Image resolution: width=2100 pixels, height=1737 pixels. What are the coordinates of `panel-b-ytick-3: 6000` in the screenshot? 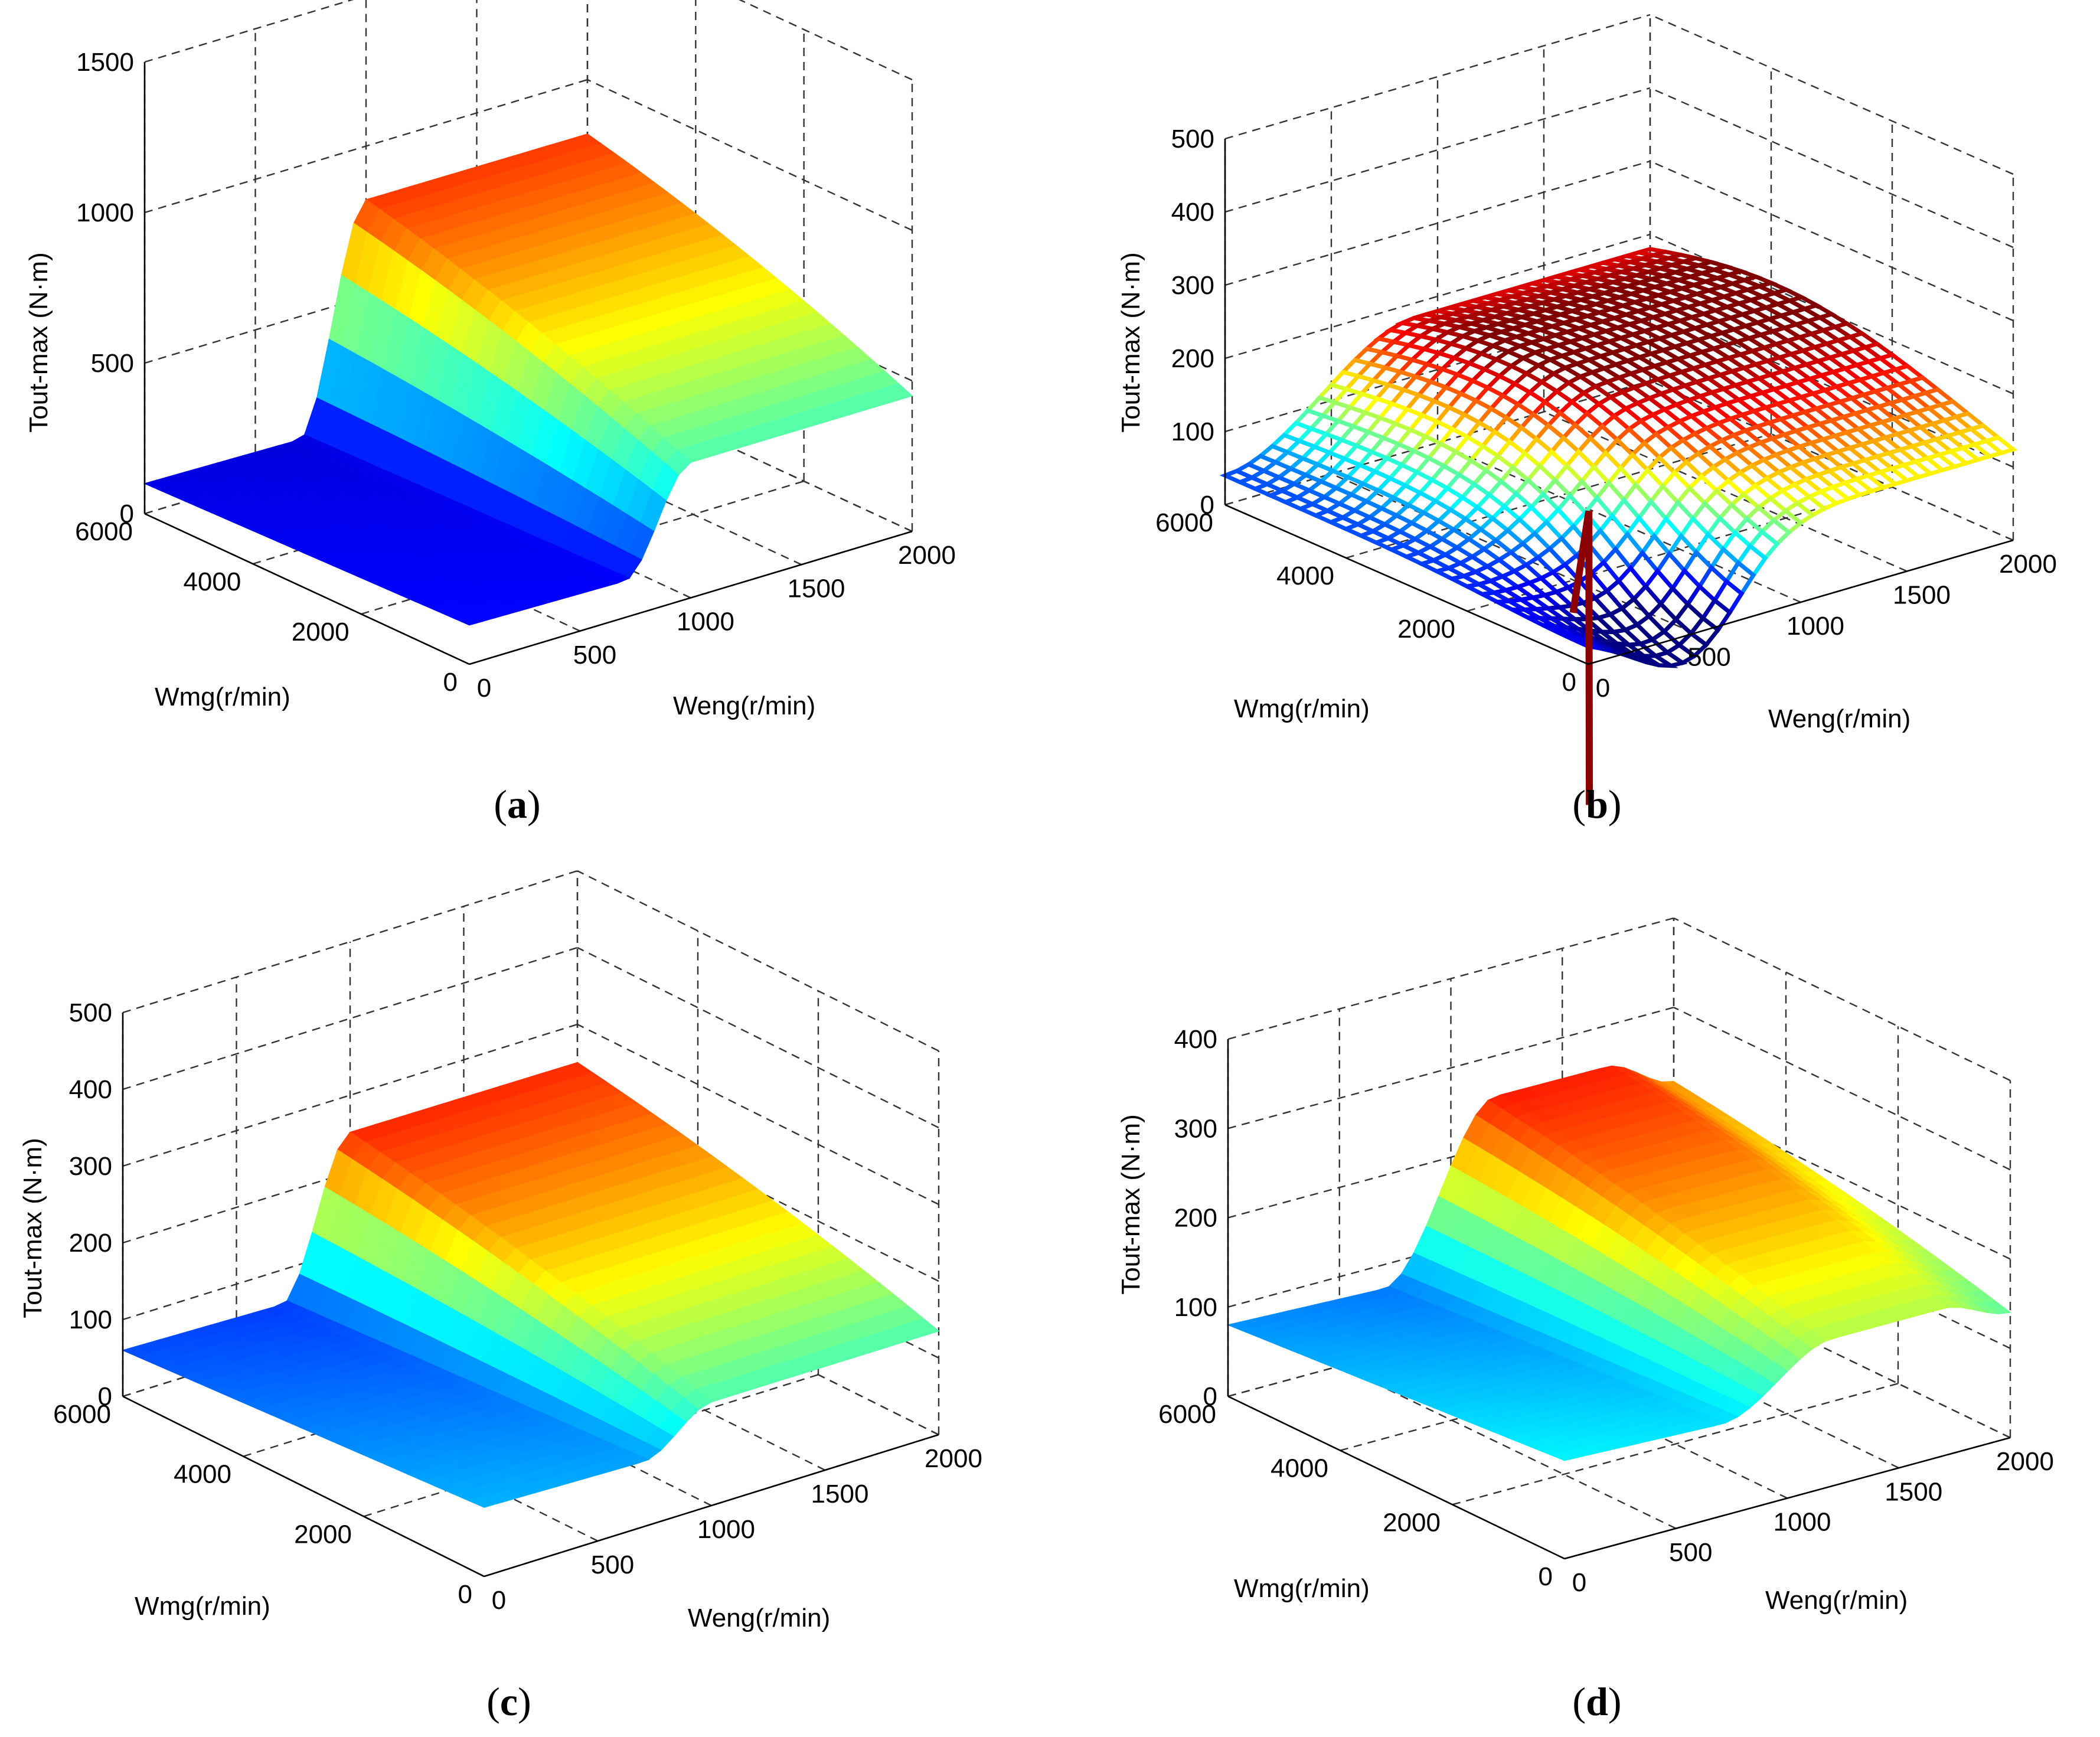 It's located at (1184, 522).